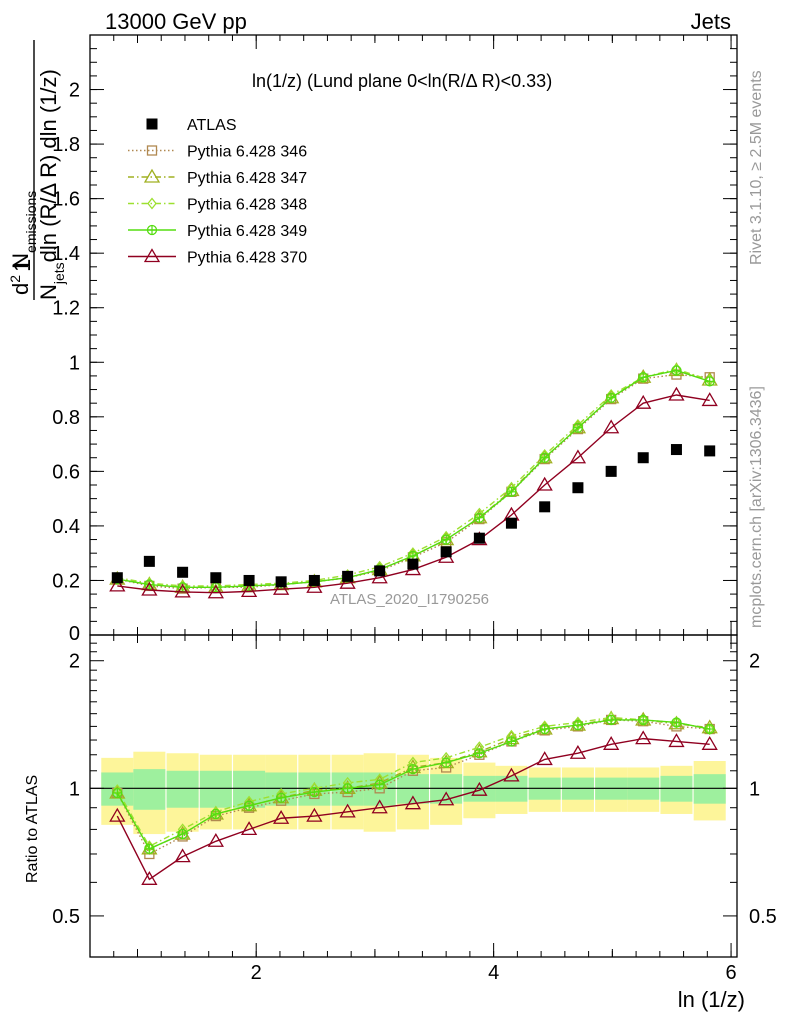 The height and width of the screenshot is (1024, 786). What do you see at coordinates (66, 145) in the screenshot?
I see `y-tick-label: 1.8` at bounding box center [66, 145].